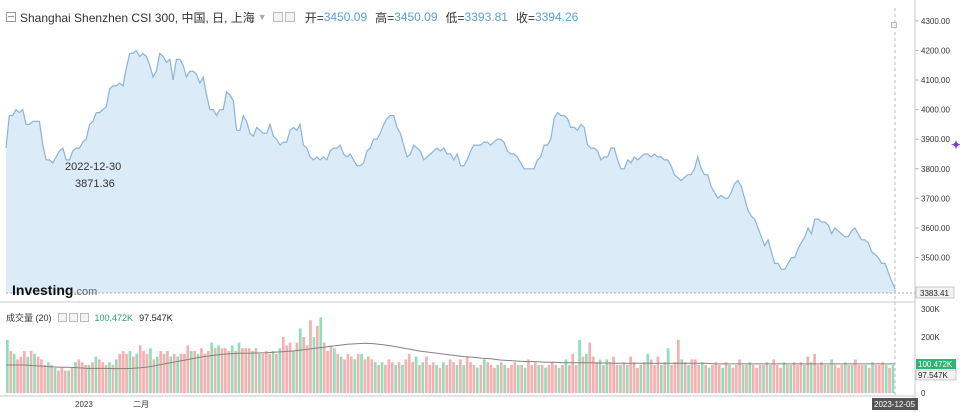 The image size is (960, 412). Describe the element at coordinates (930, 337) in the screenshot. I see `volume-tick-label: 200K` at that location.